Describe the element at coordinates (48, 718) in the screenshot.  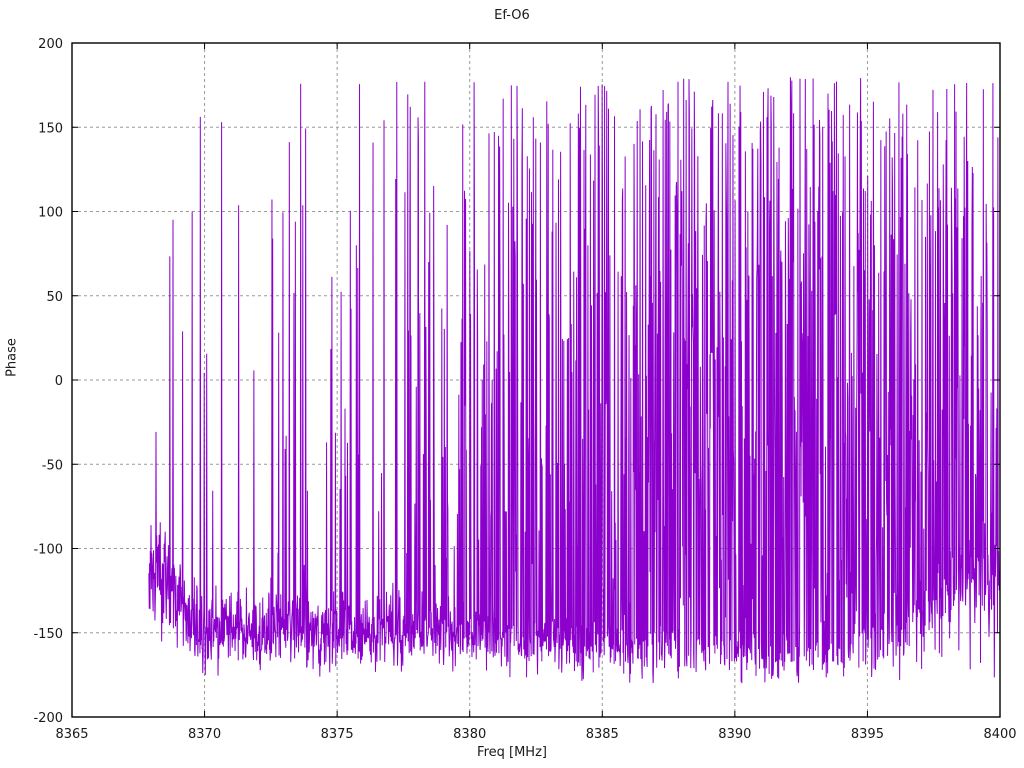
I see `svg-text: -200` at that location.